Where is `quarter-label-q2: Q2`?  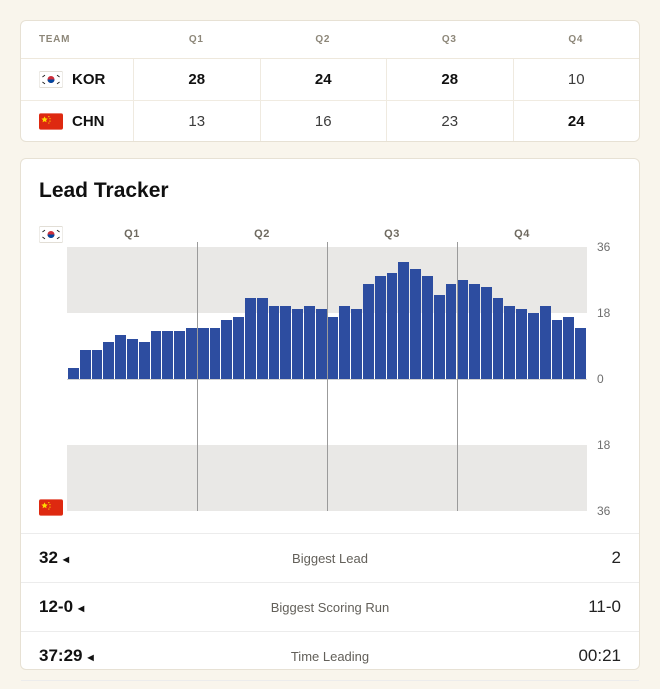
quarter-label-q2: Q2 is located at coordinates (262, 234).